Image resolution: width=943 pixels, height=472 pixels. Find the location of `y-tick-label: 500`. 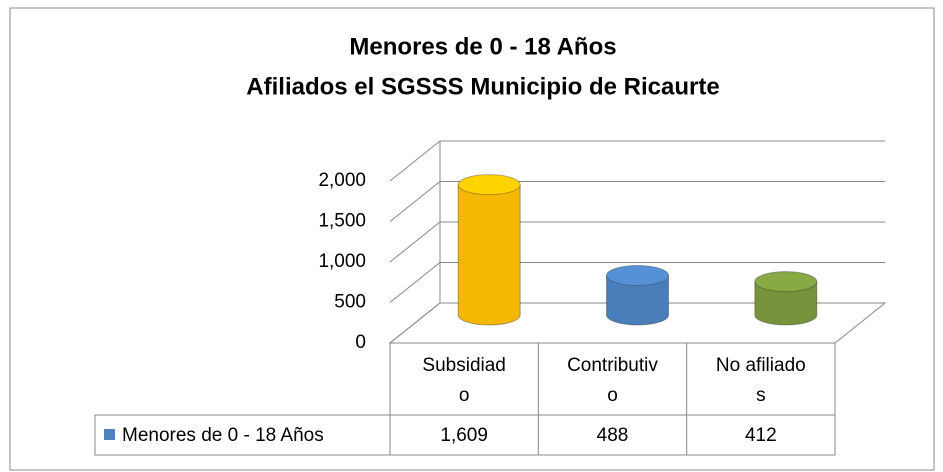

y-tick-label: 500 is located at coordinates (350, 302).